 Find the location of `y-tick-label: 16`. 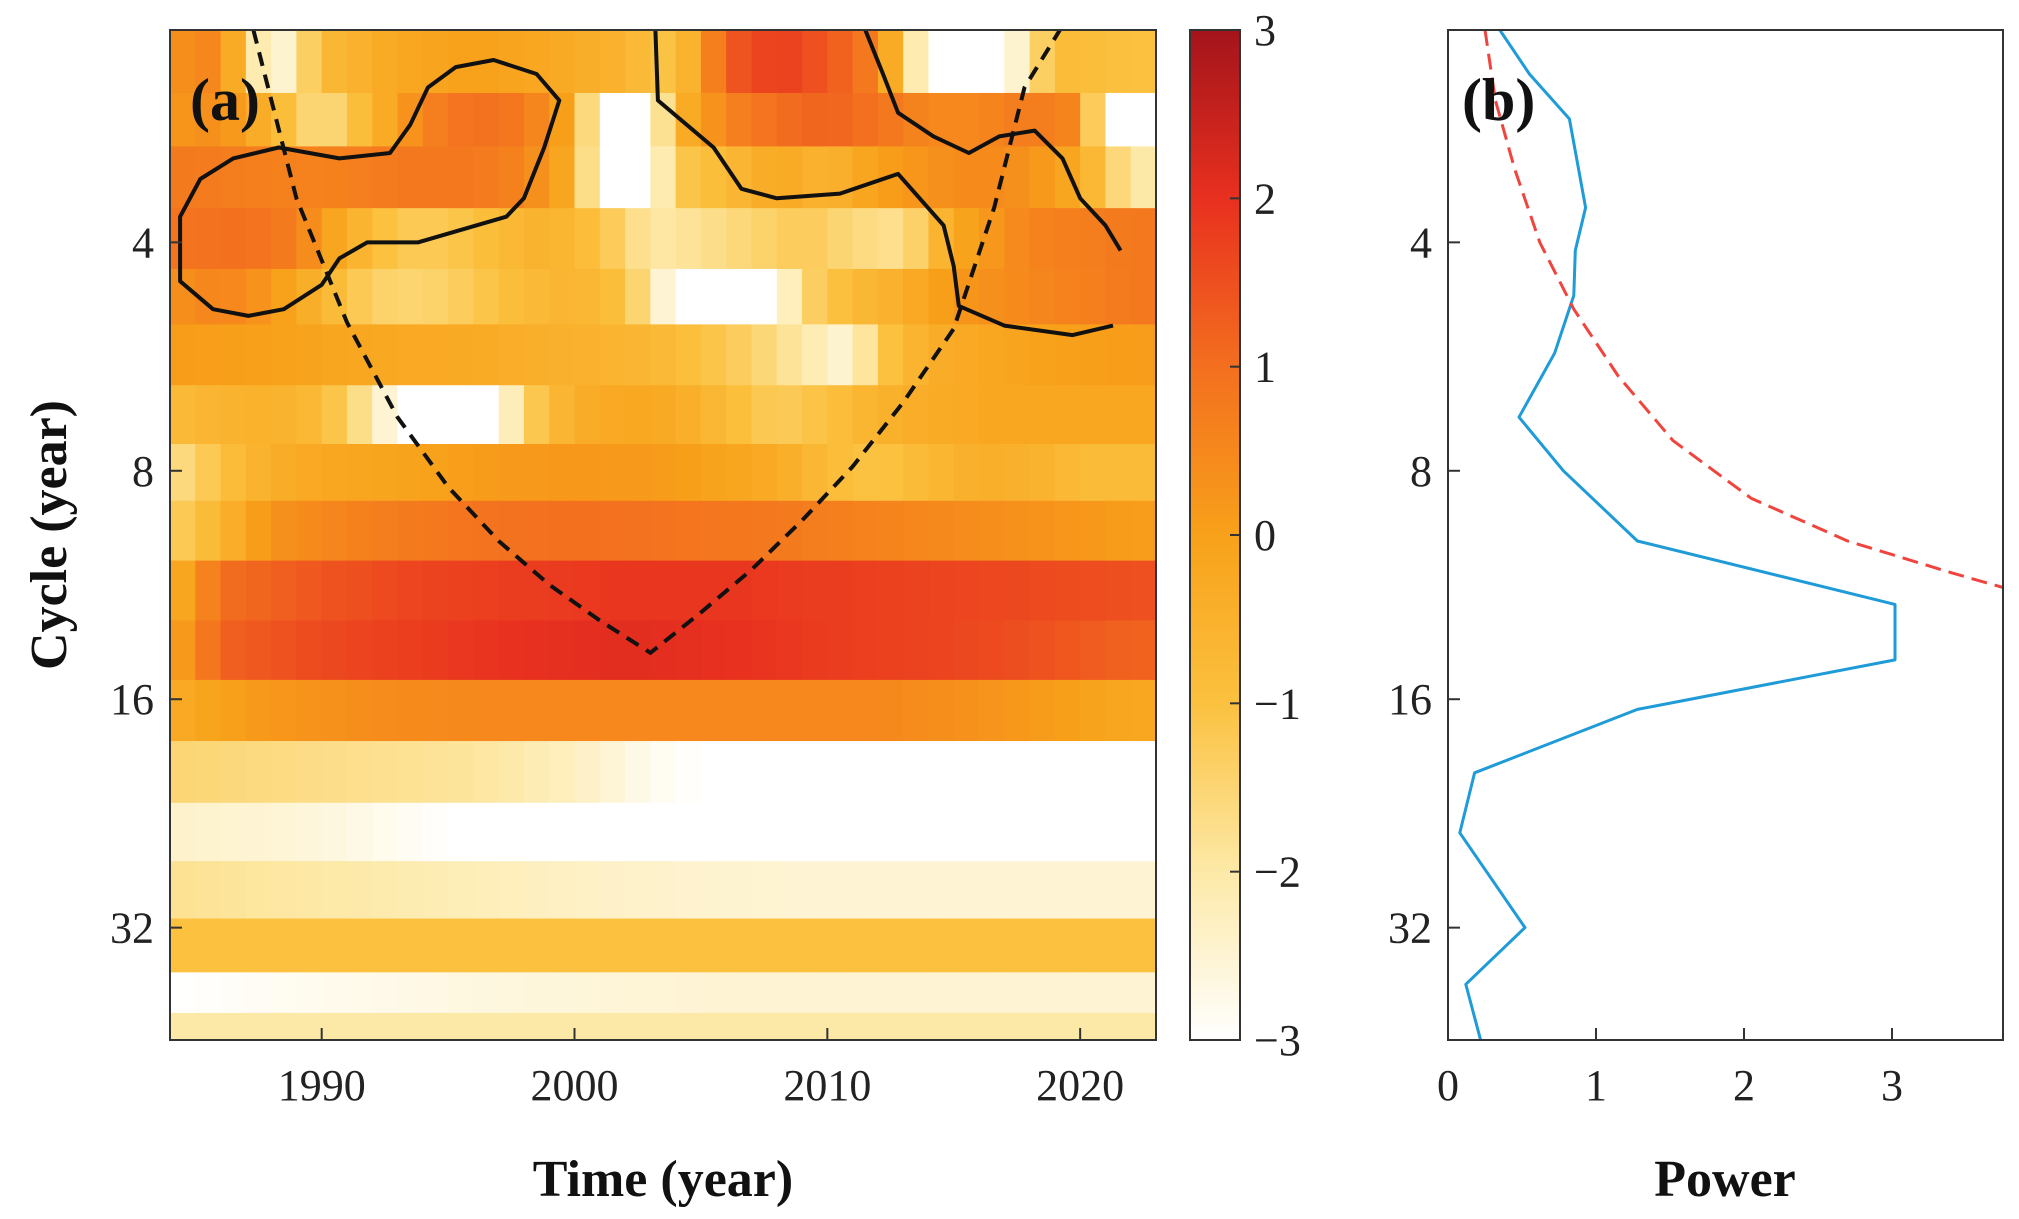

y-tick-label: 16 is located at coordinates (132, 699).